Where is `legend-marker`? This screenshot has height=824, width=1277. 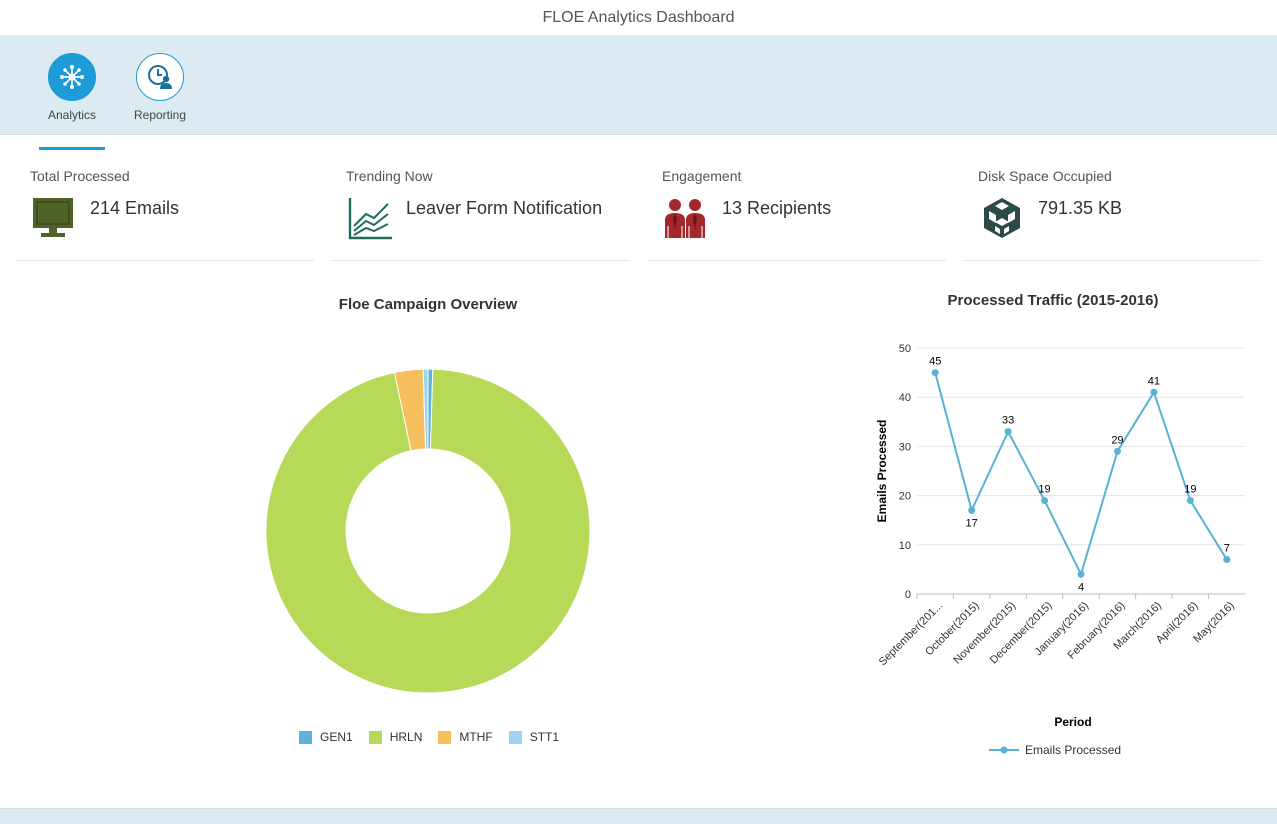
legend-marker is located at coordinates (1004, 750).